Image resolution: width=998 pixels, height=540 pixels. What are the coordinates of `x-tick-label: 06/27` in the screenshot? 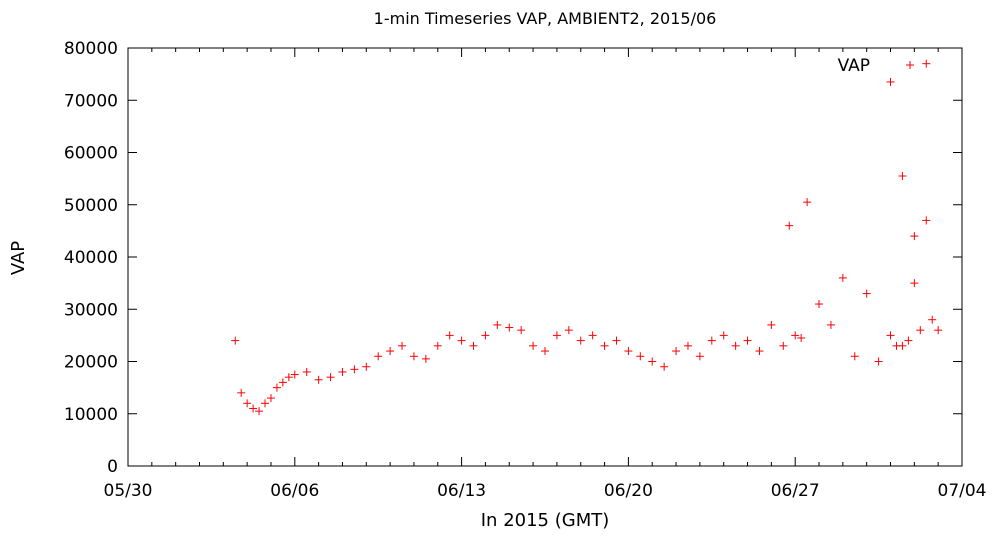 It's located at (795, 491).